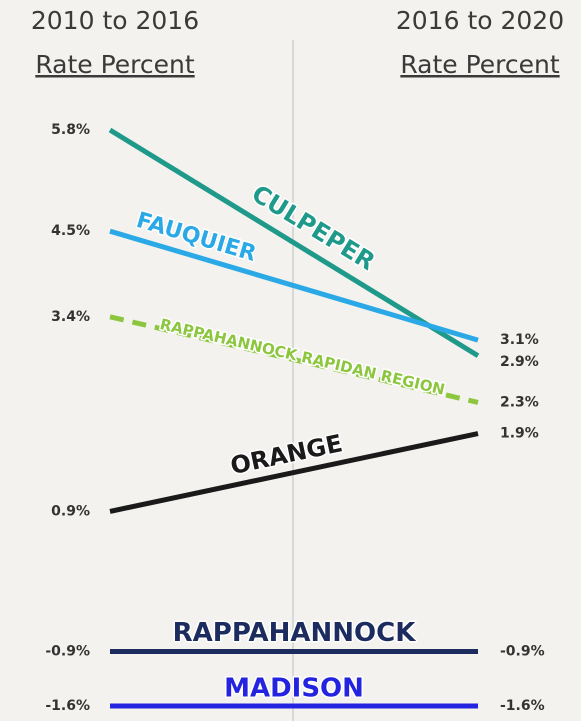 The width and height of the screenshot is (581, 721). I want to click on left-period: 2010 to 2016, so click(115, 20).